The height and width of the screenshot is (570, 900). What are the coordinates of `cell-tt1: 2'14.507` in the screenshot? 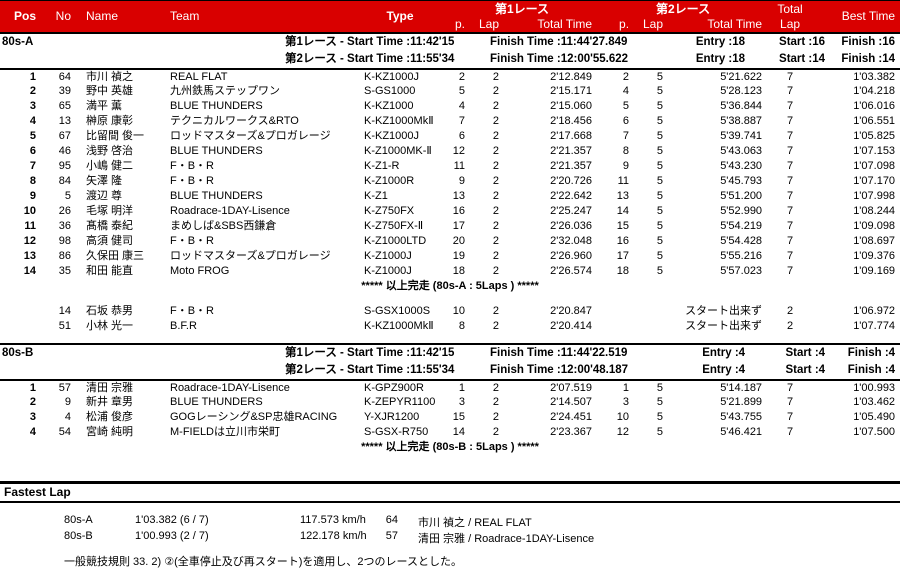 It's located at (571, 402).